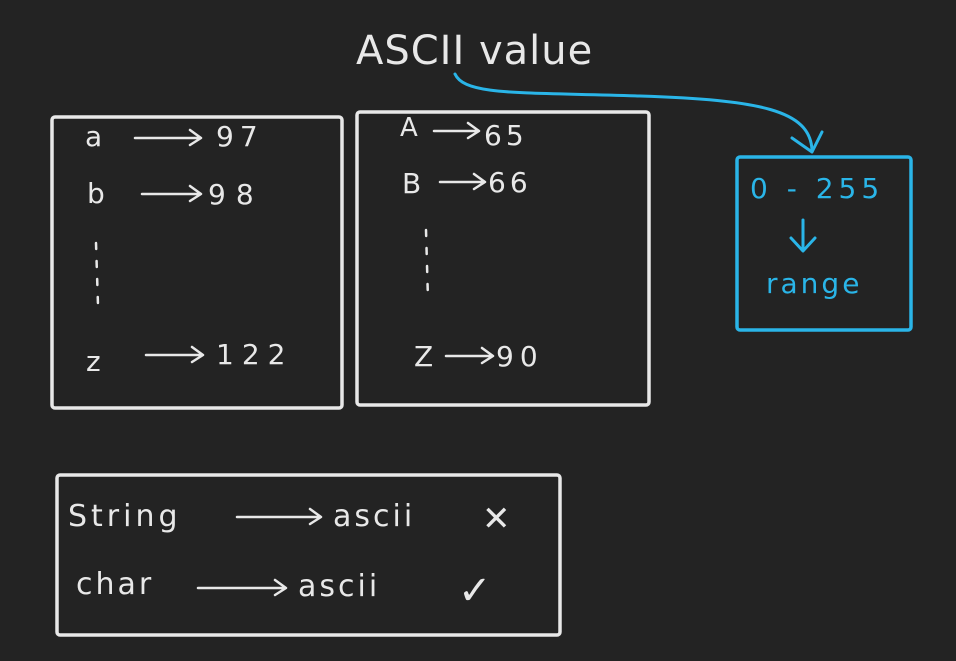 This screenshot has height=661, width=956. I want to click on range-value: 0 - 255, so click(817, 188).